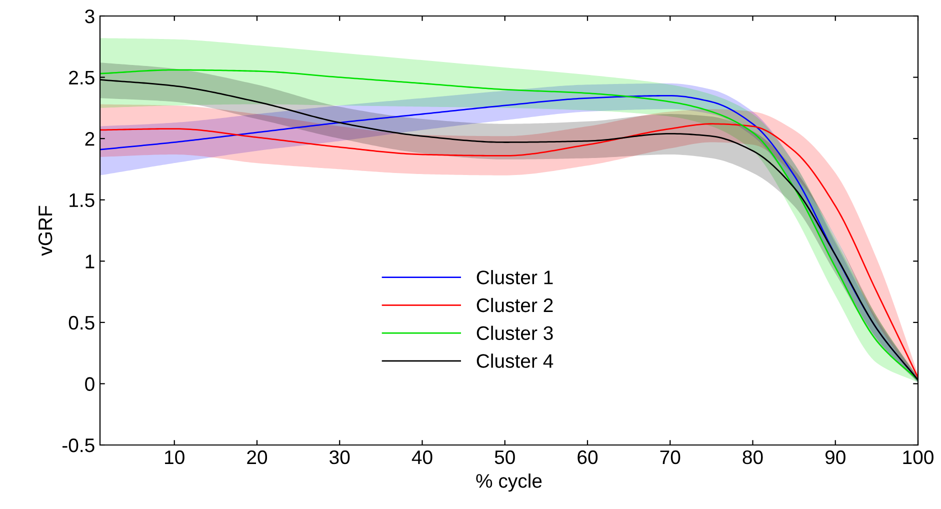 The width and height of the screenshot is (941, 509). Describe the element at coordinates (82, 201) in the screenshot. I see `y-tick-label: 1.5` at that location.